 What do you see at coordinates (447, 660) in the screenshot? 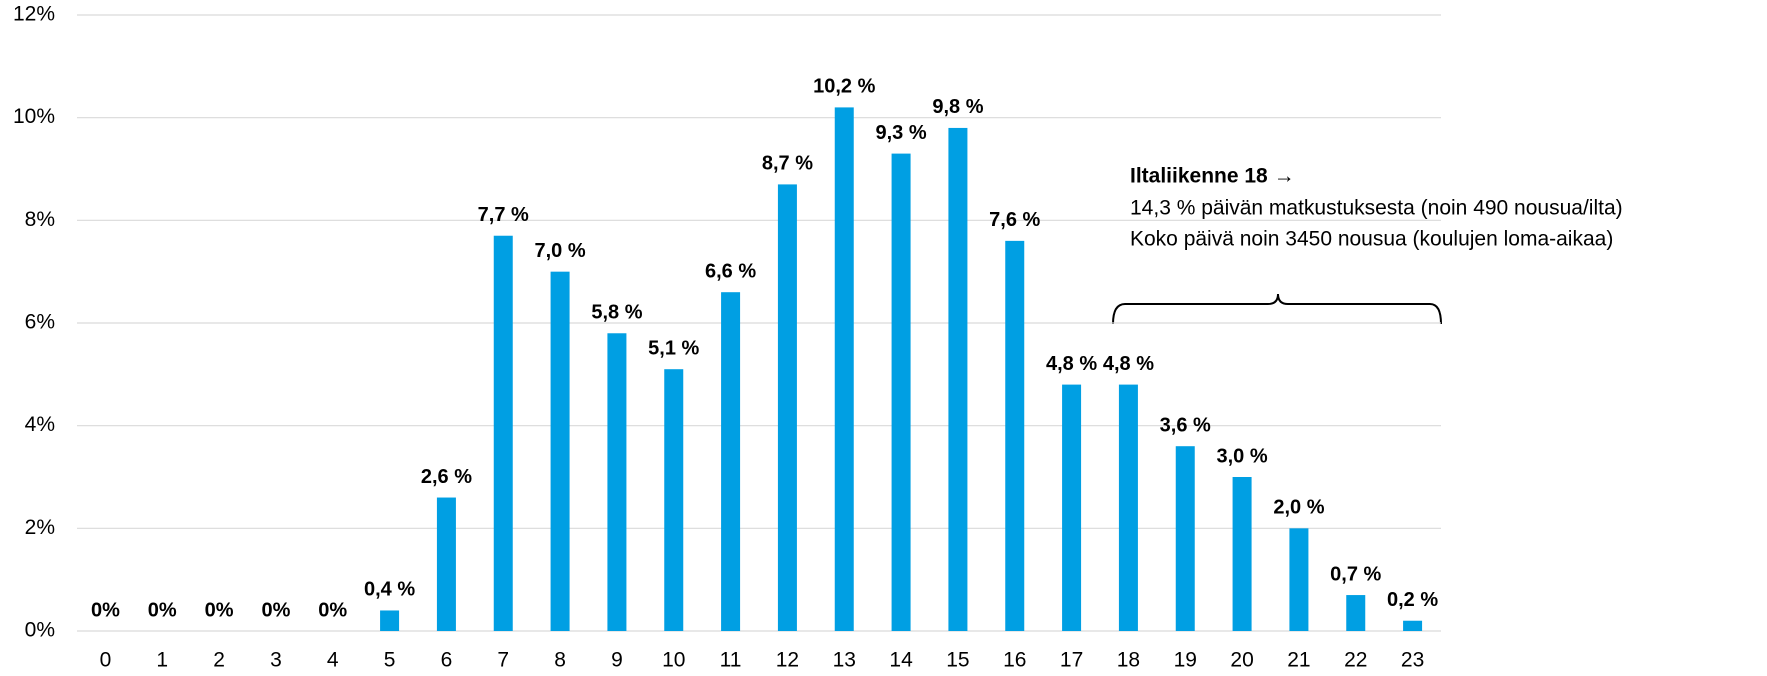
I see `x-tick-label: 6` at bounding box center [447, 660].